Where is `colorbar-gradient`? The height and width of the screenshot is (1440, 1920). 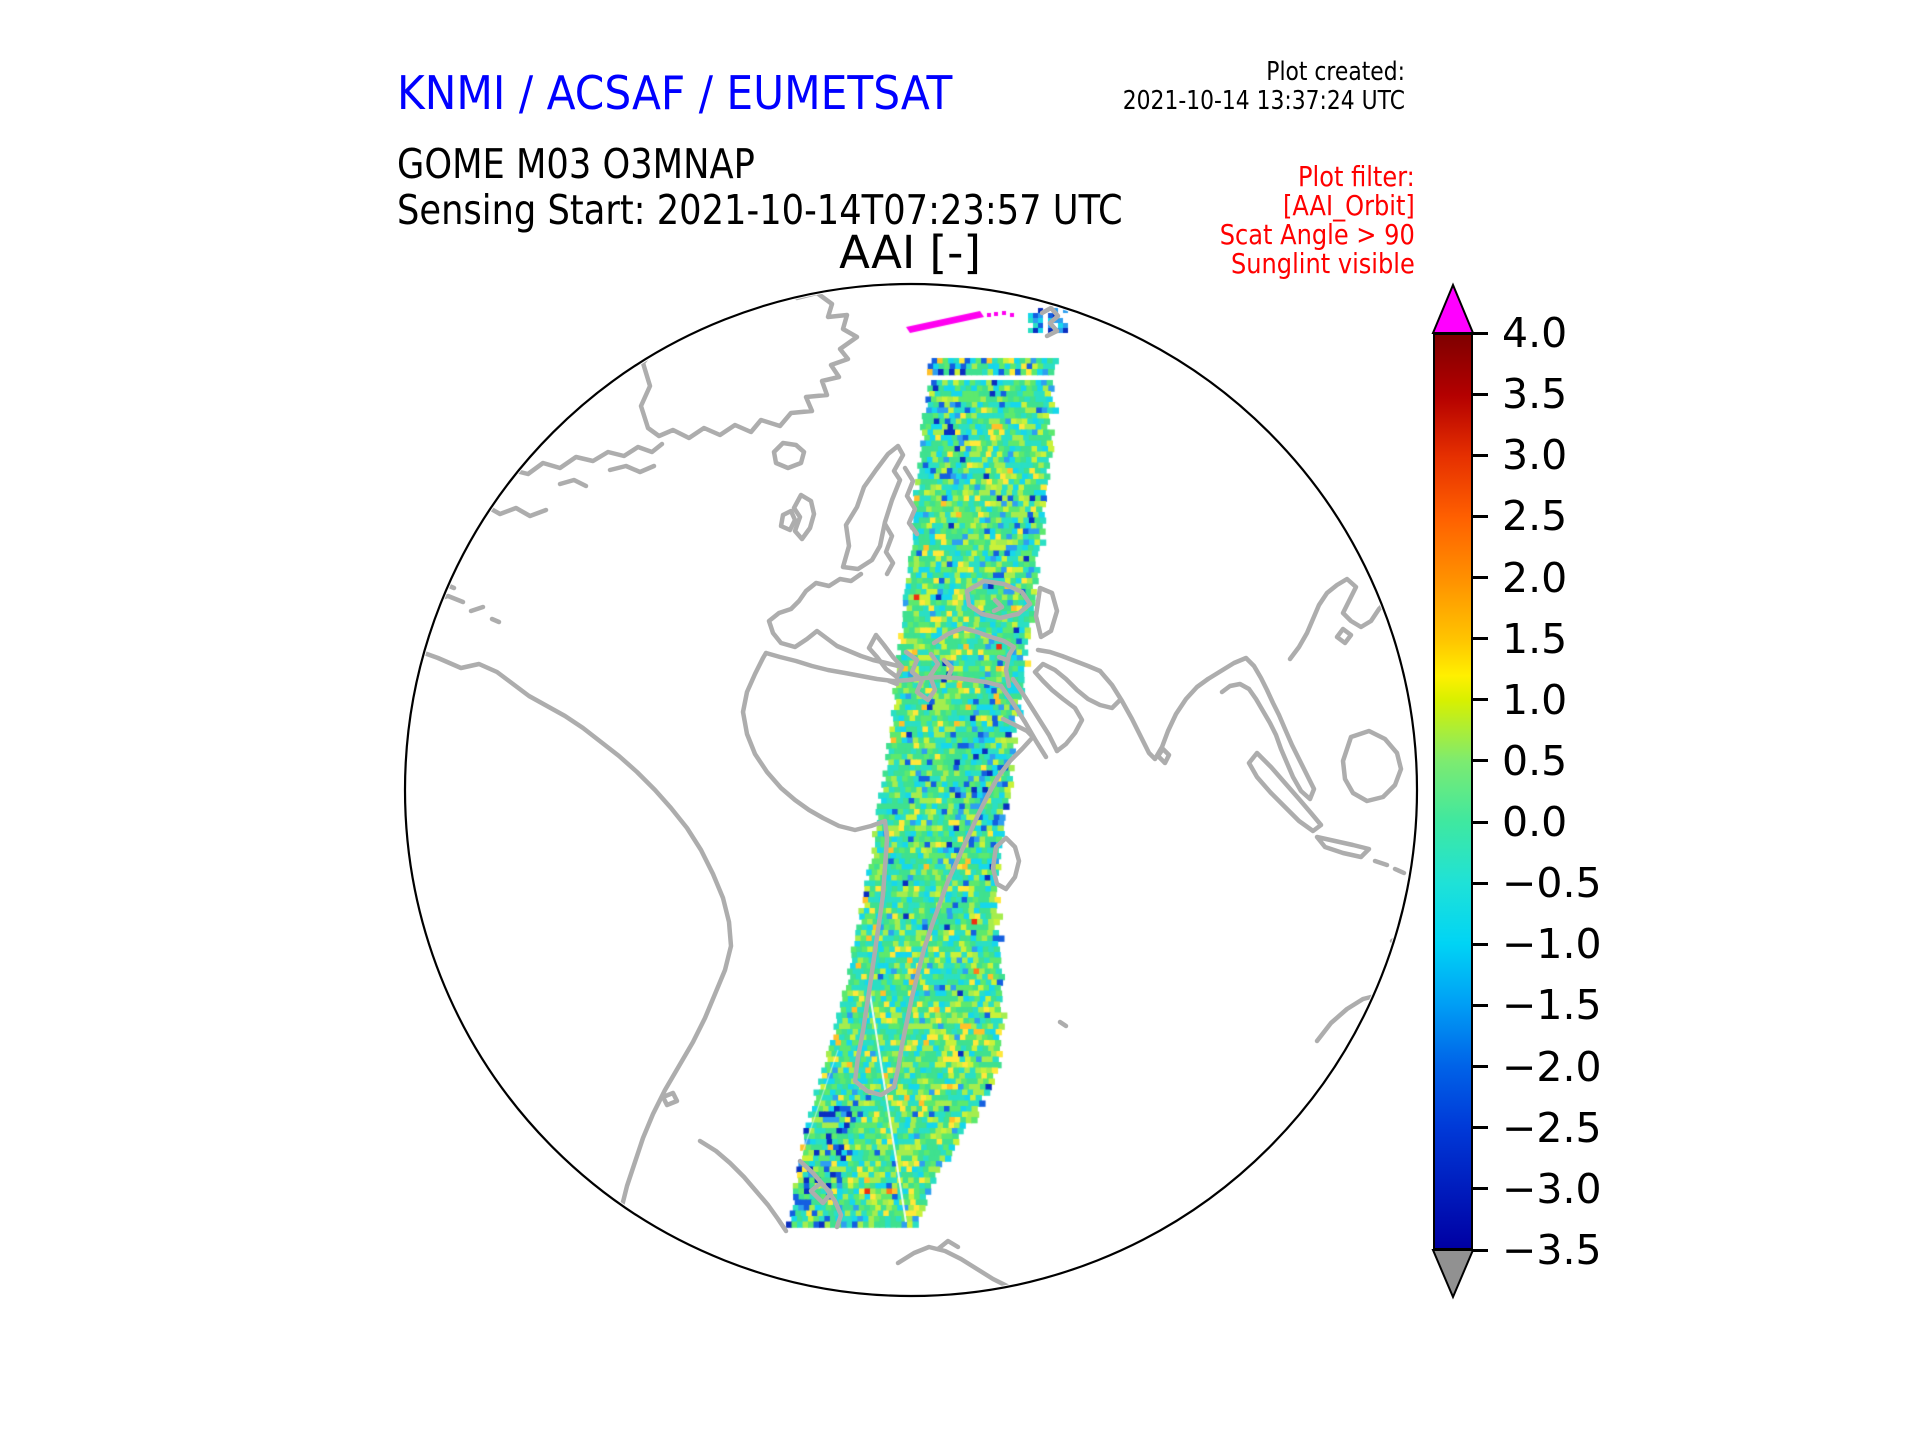
colorbar-gradient is located at coordinates (1453, 791).